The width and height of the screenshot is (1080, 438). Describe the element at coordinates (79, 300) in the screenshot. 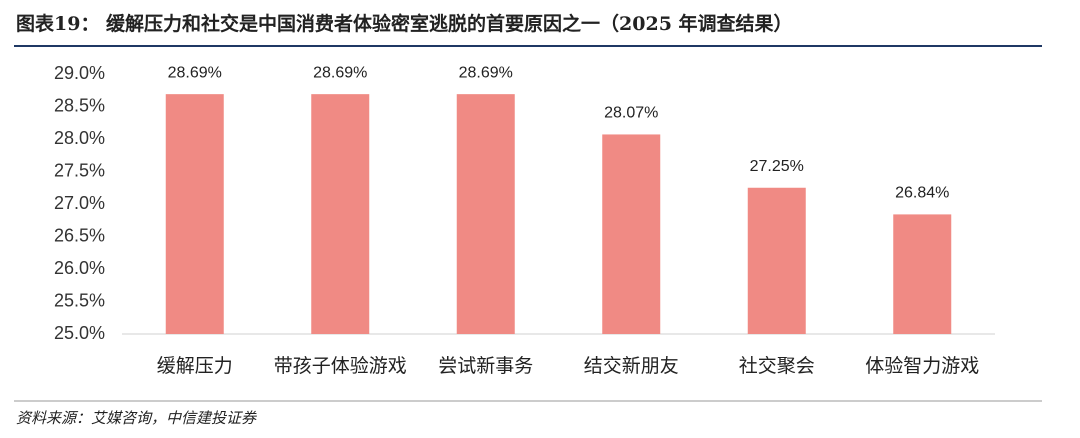

I see `y-tick-label: 25.5%` at that location.